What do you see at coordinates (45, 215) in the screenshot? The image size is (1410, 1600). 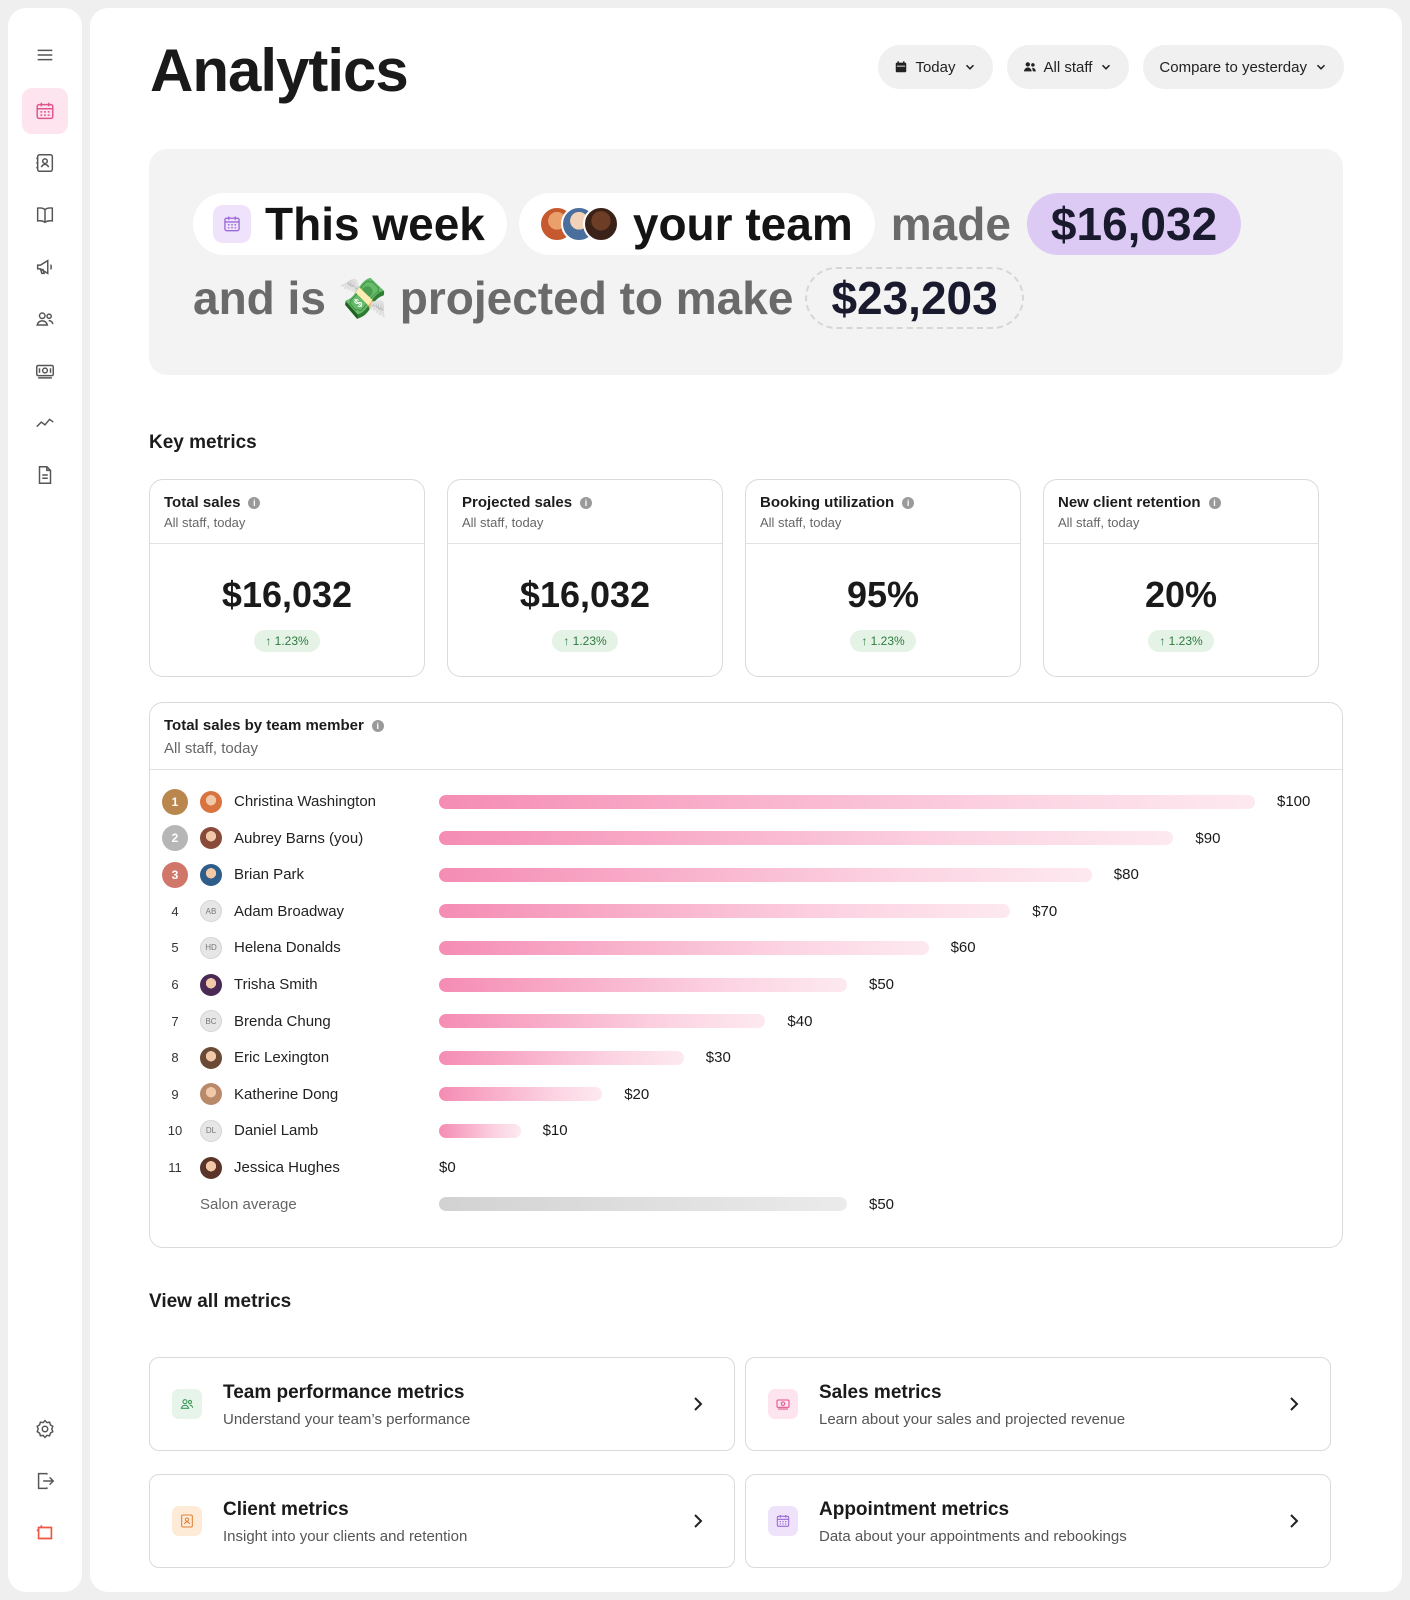 I see `book-icon` at bounding box center [45, 215].